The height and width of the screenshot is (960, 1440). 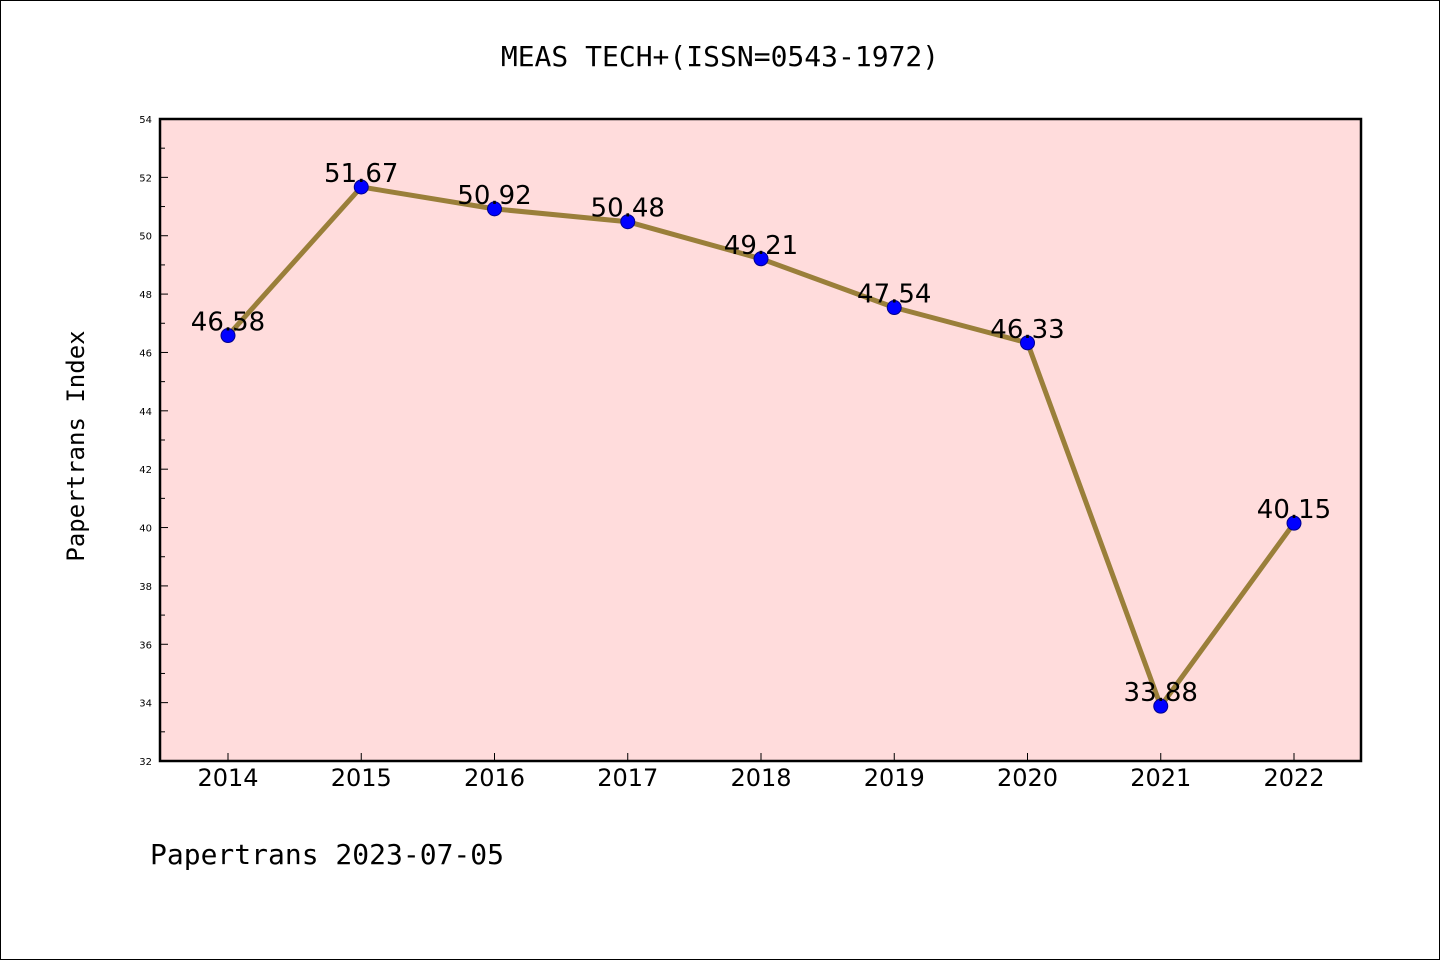 I want to click on x-tick-label: 2015, so click(x=361, y=778).